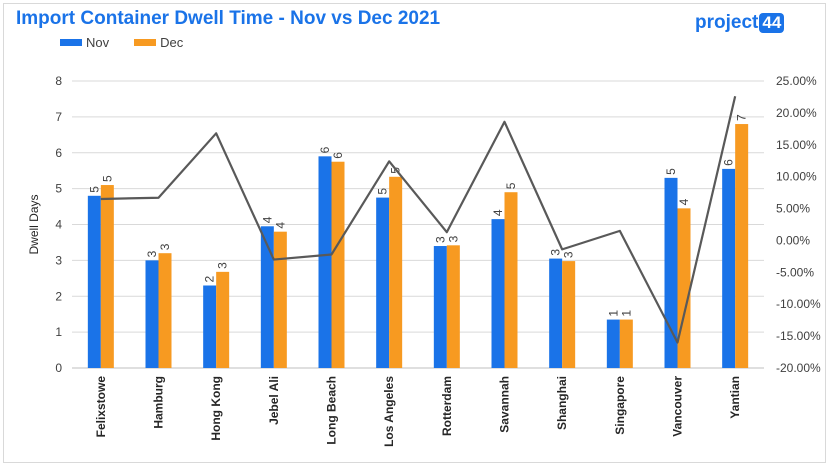 The width and height of the screenshot is (831, 468). What do you see at coordinates (210, 278) in the screenshot?
I see `data-label-nov: 2` at bounding box center [210, 278].